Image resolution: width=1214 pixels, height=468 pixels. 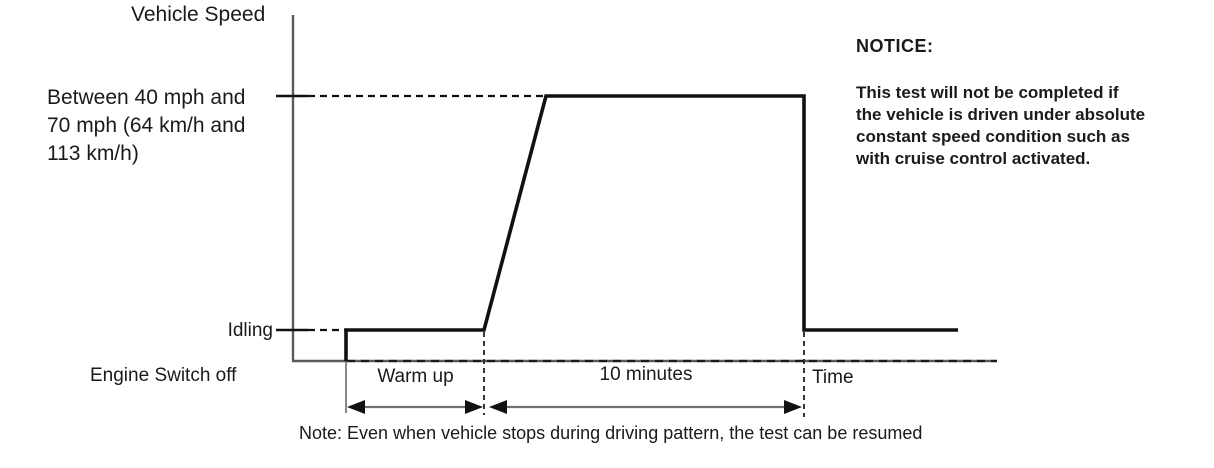 What do you see at coordinates (1001, 114) in the screenshot?
I see `notice-line-2: the vehicle is driven under absolute` at bounding box center [1001, 114].